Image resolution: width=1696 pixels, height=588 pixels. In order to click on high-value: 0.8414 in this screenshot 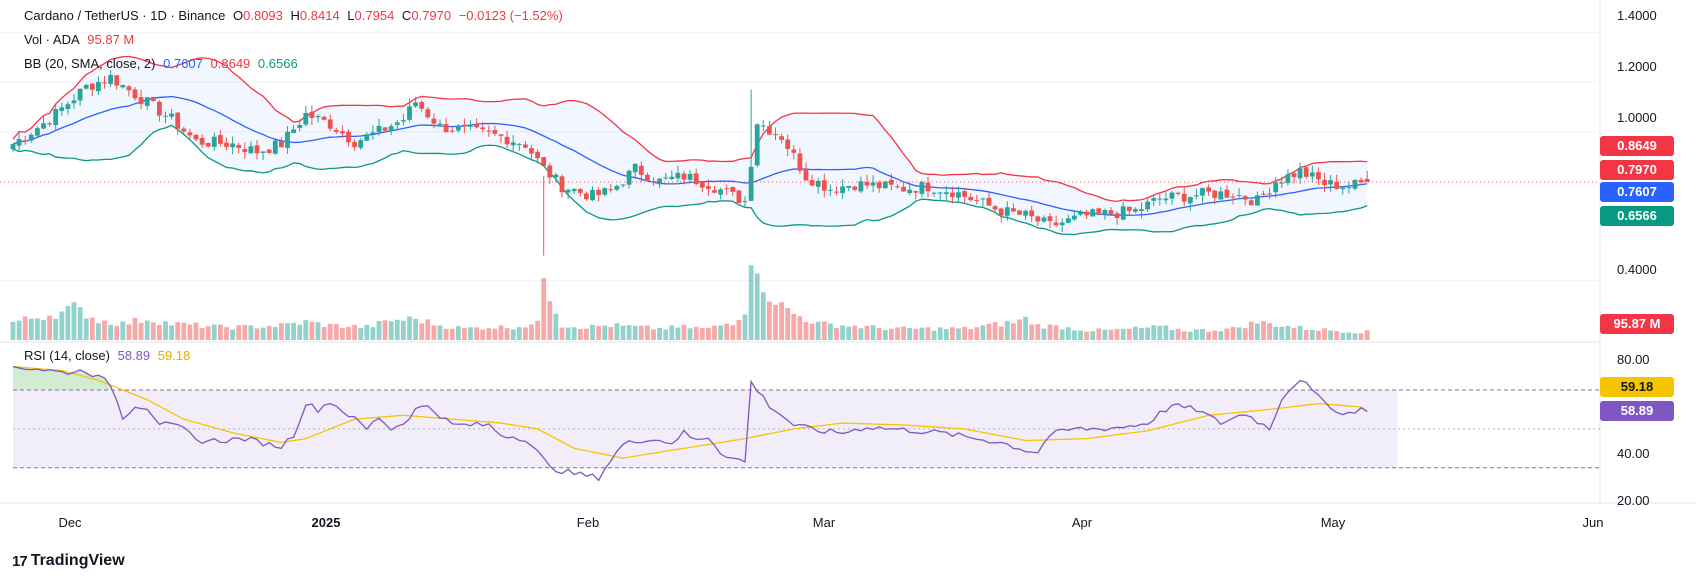, I will do `click(319, 15)`.